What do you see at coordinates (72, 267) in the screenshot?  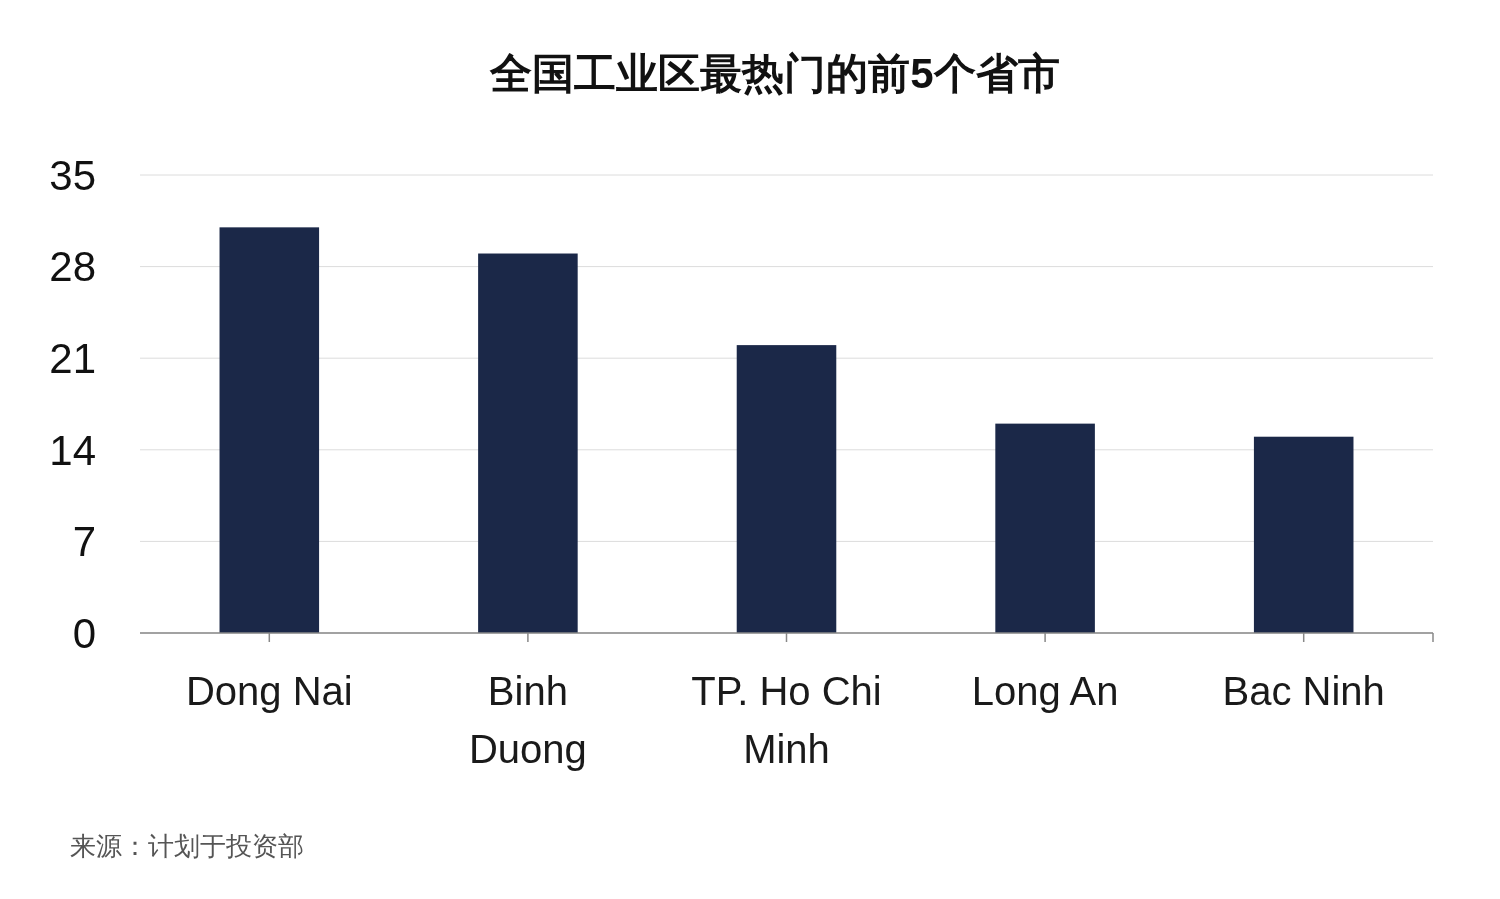 I see `y-tick-label: 28` at bounding box center [72, 267].